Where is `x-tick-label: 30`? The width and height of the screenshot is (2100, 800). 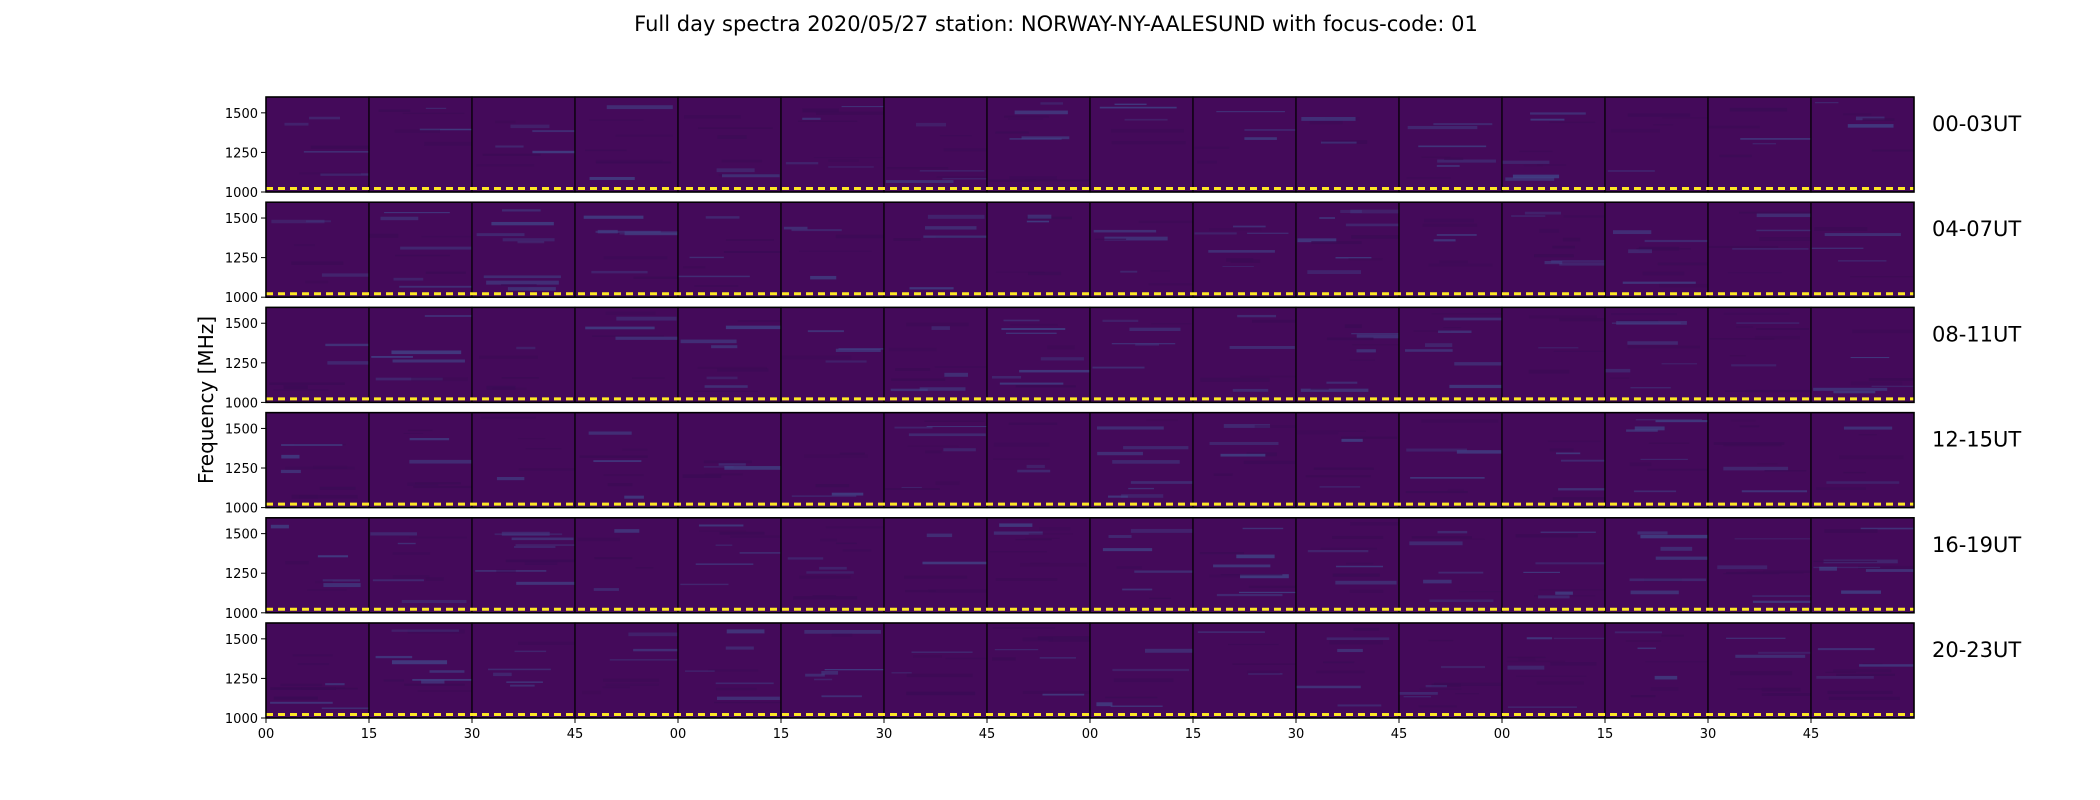
x-tick-label: 30 is located at coordinates (884, 734).